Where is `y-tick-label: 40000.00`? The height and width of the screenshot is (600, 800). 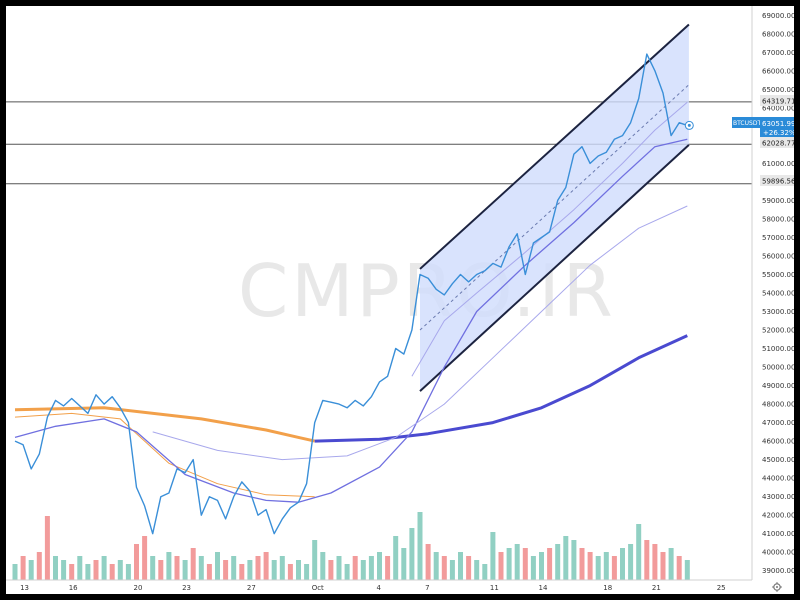
y-tick-label: 40000.00 is located at coordinates (778, 553).